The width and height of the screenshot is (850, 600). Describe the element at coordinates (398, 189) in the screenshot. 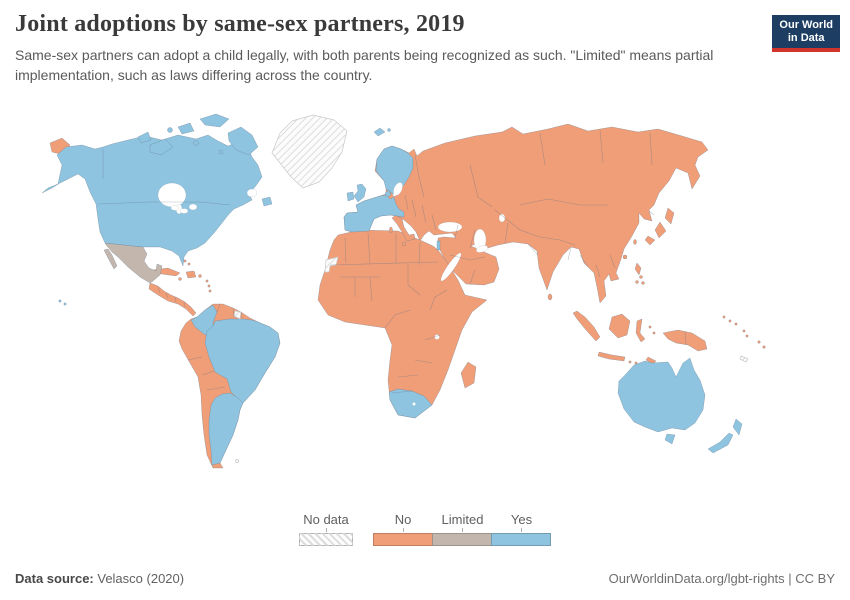

I see `baltic-sea` at that location.